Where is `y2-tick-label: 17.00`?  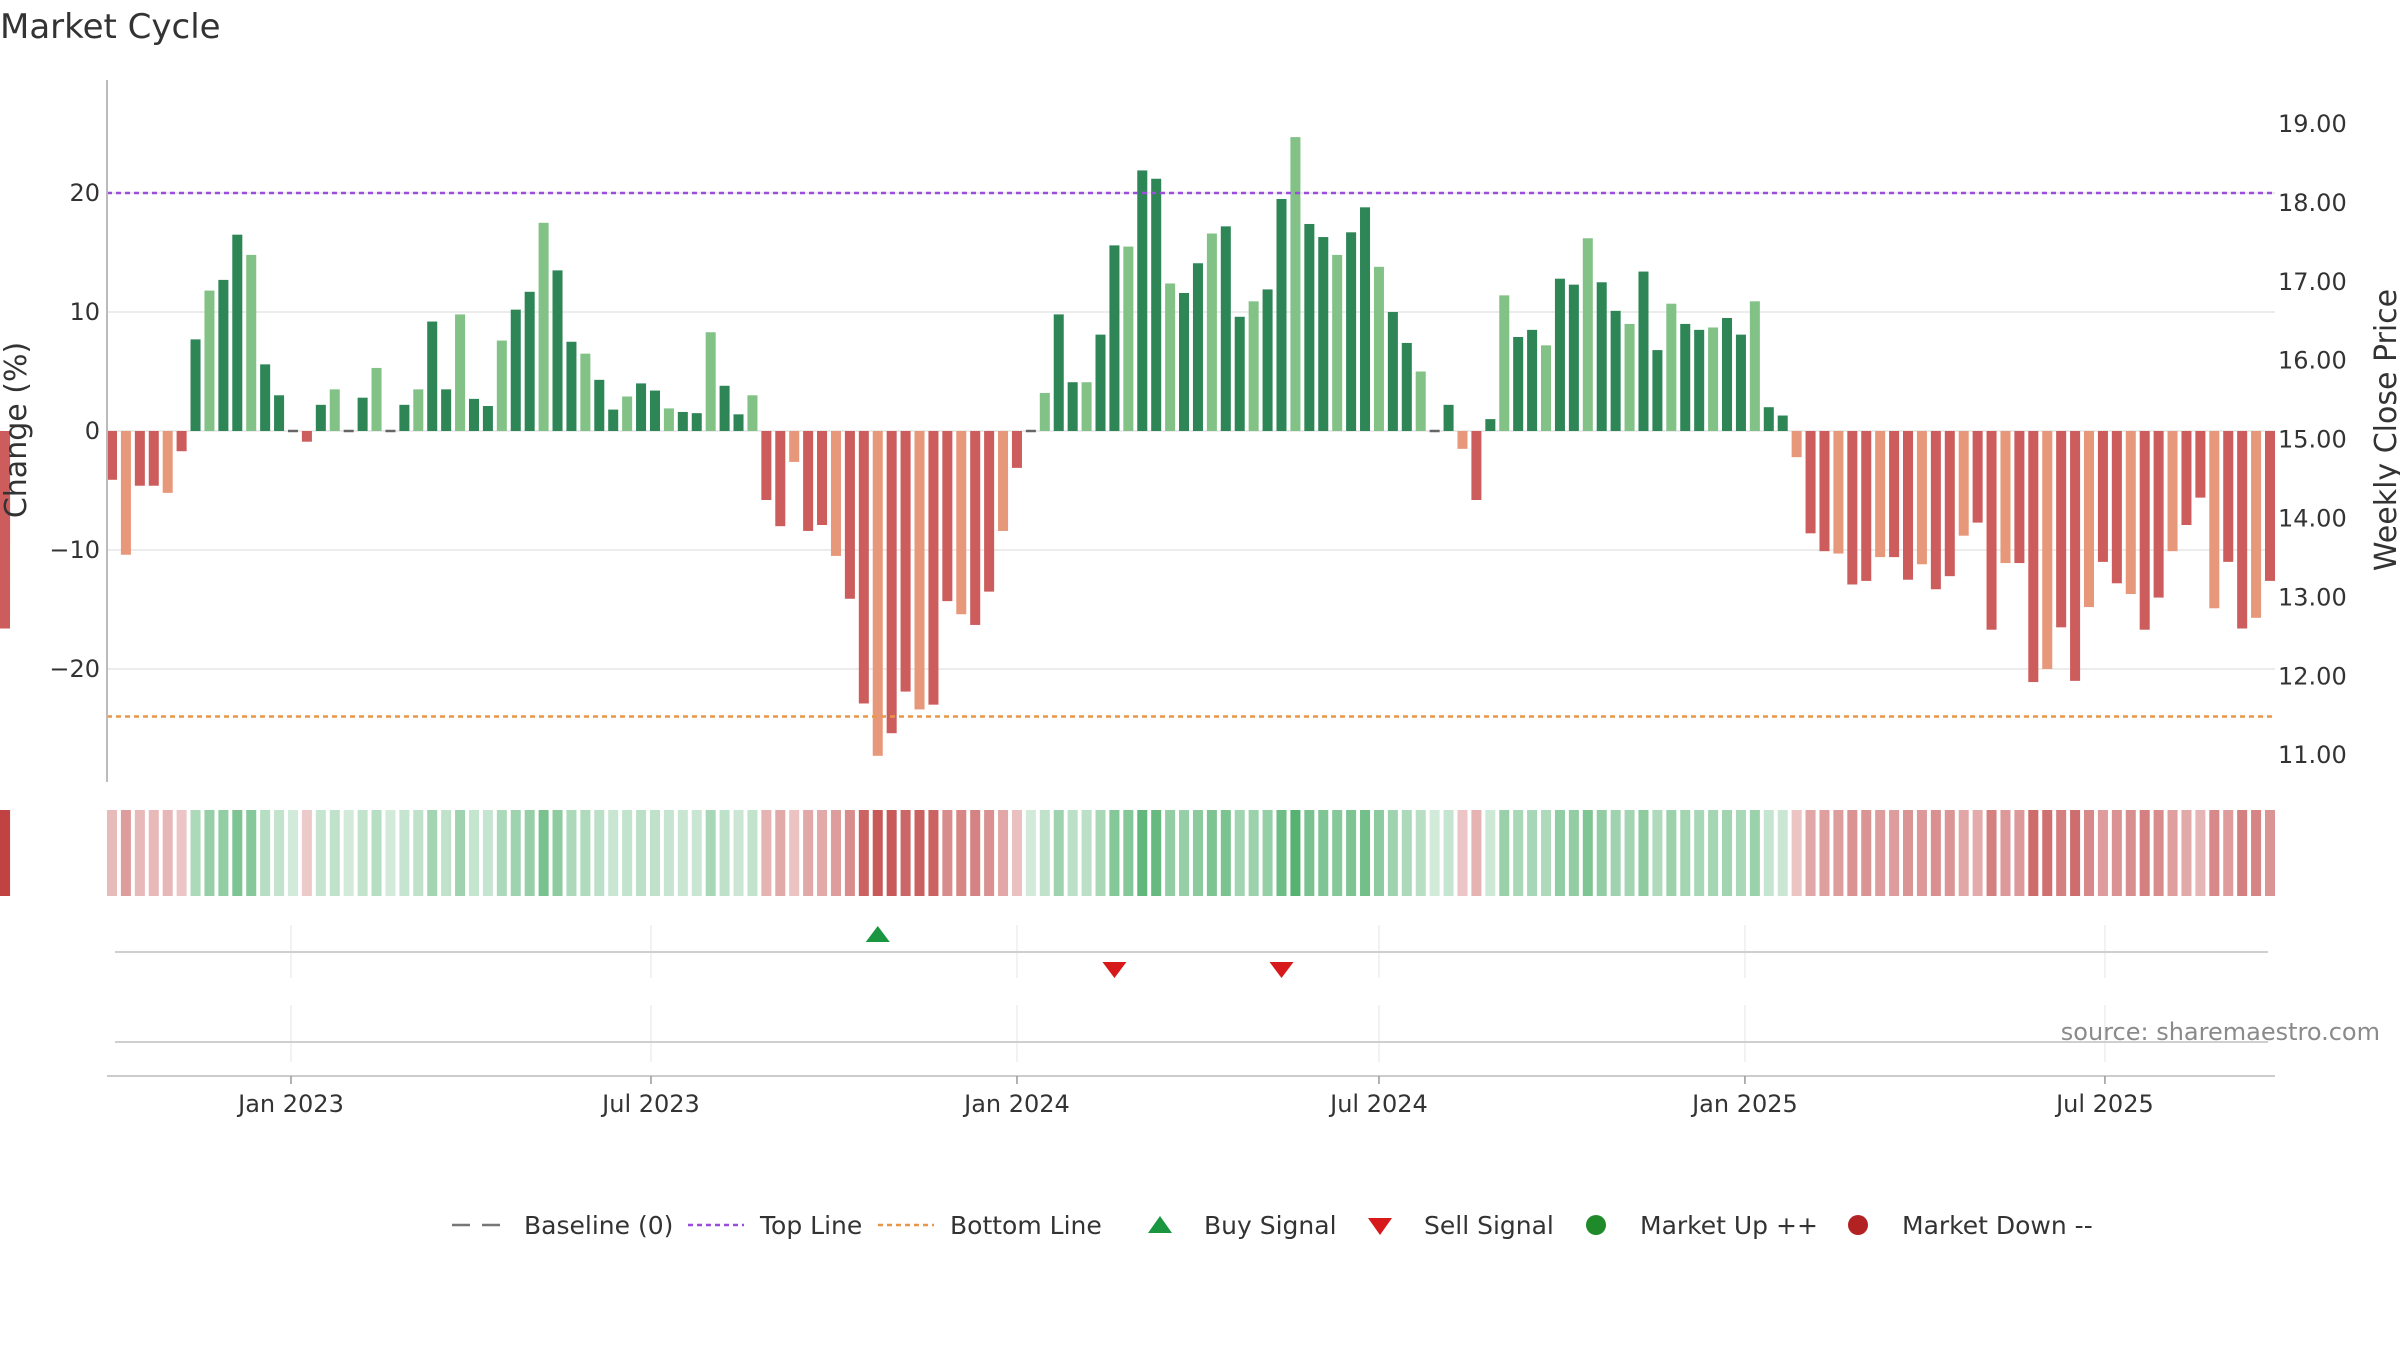
y2-tick-label: 17.00 is located at coordinates (2312, 282).